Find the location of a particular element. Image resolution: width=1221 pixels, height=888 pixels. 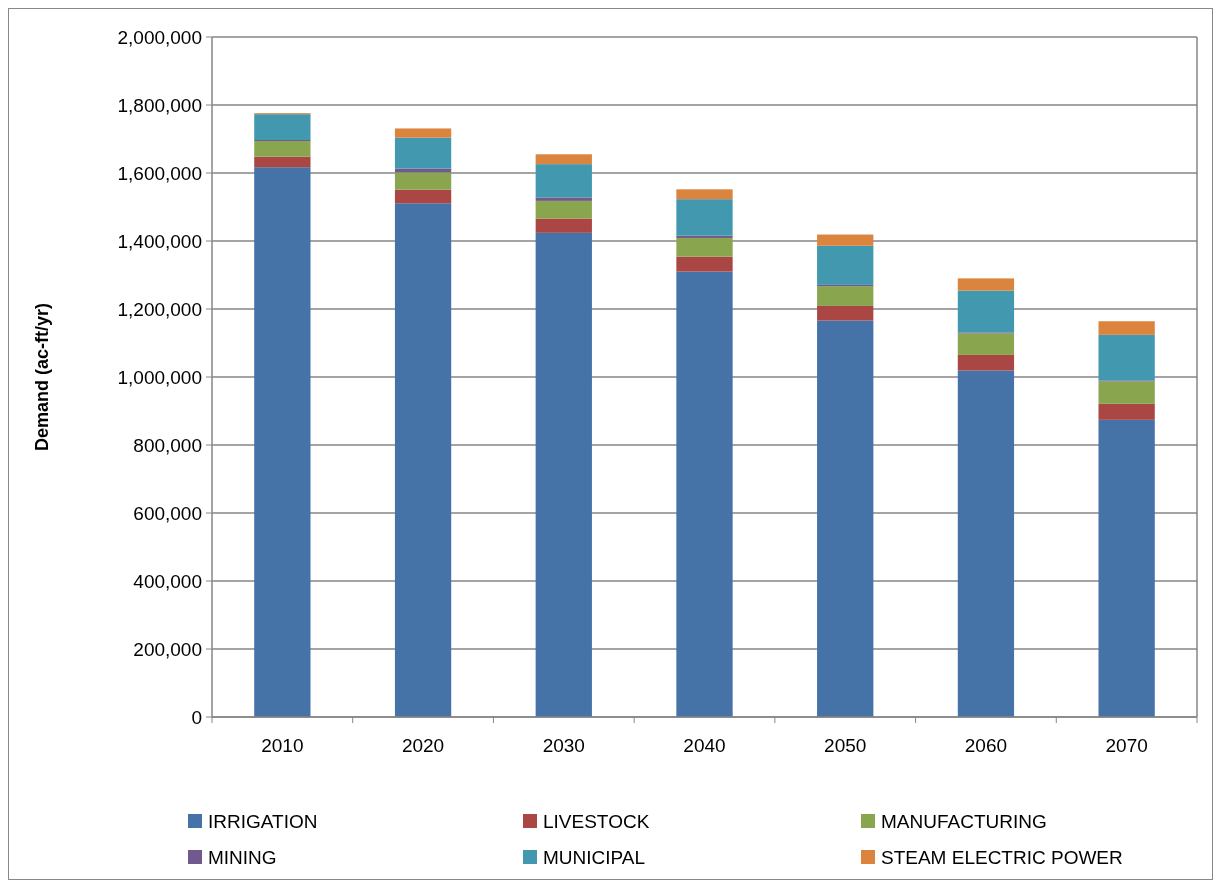

legend-label: IRRIGATION is located at coordinates (263, 821).